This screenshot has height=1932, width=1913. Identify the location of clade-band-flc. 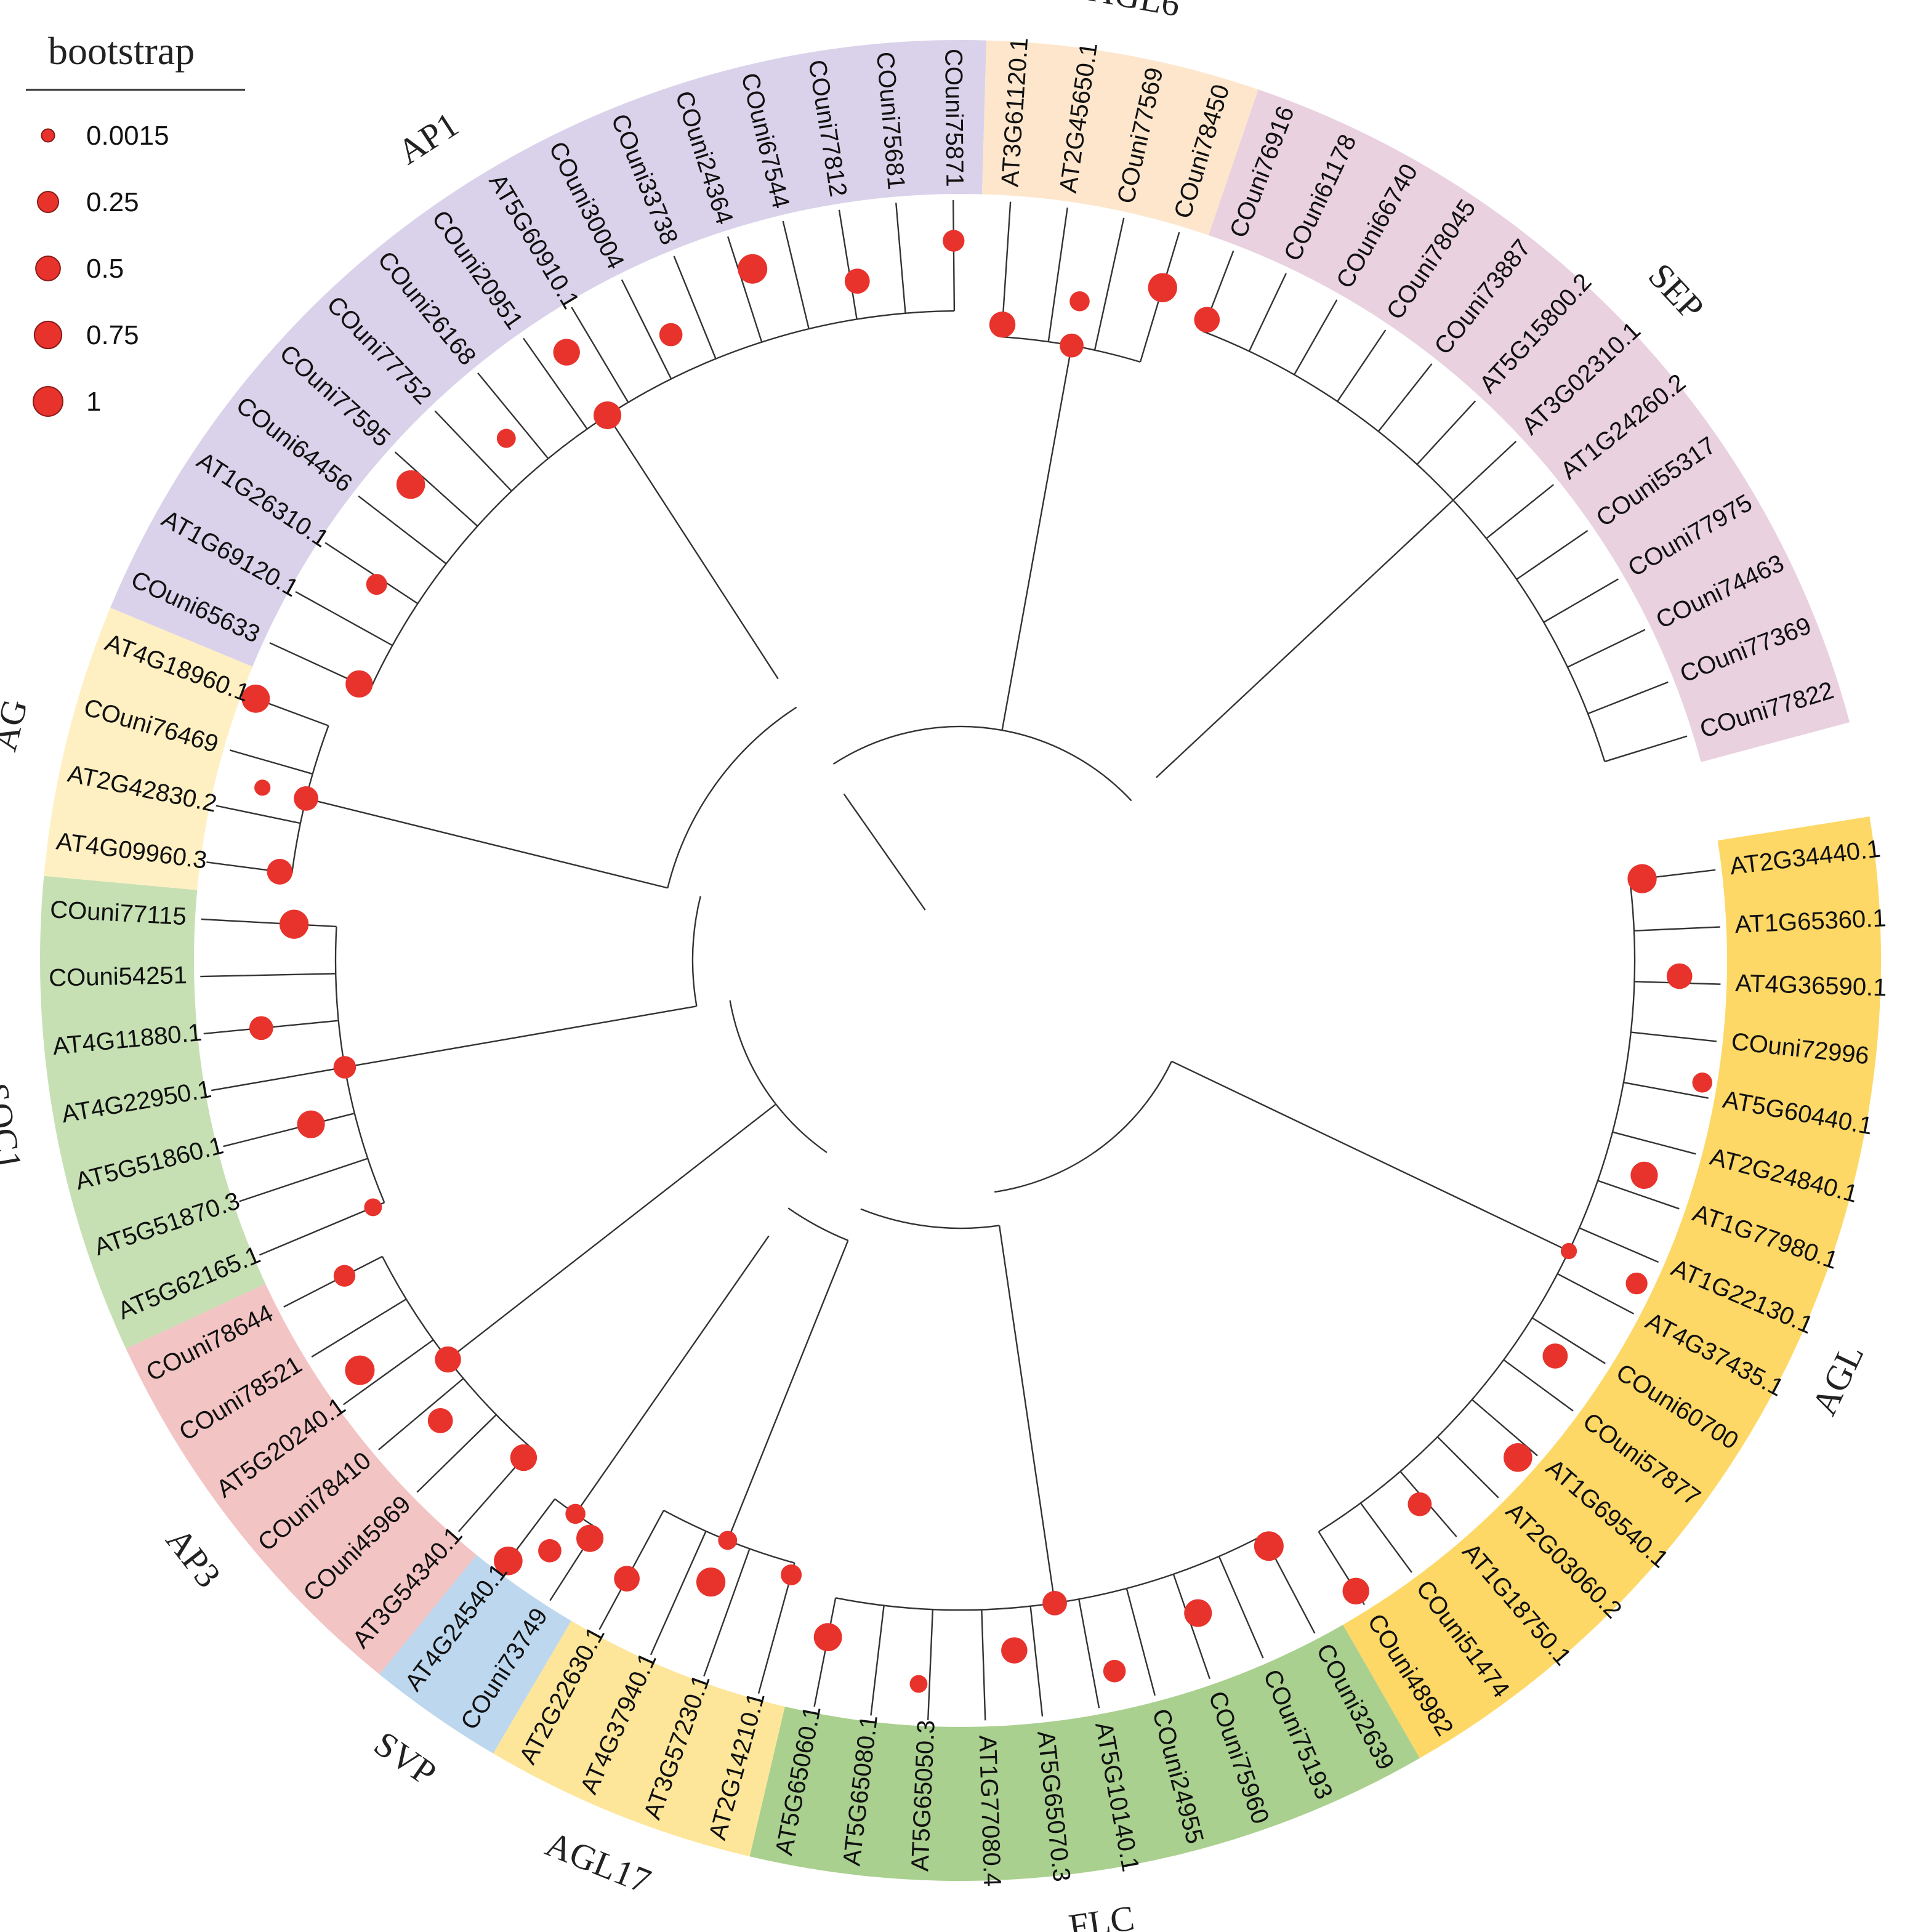
(1084, 1753).